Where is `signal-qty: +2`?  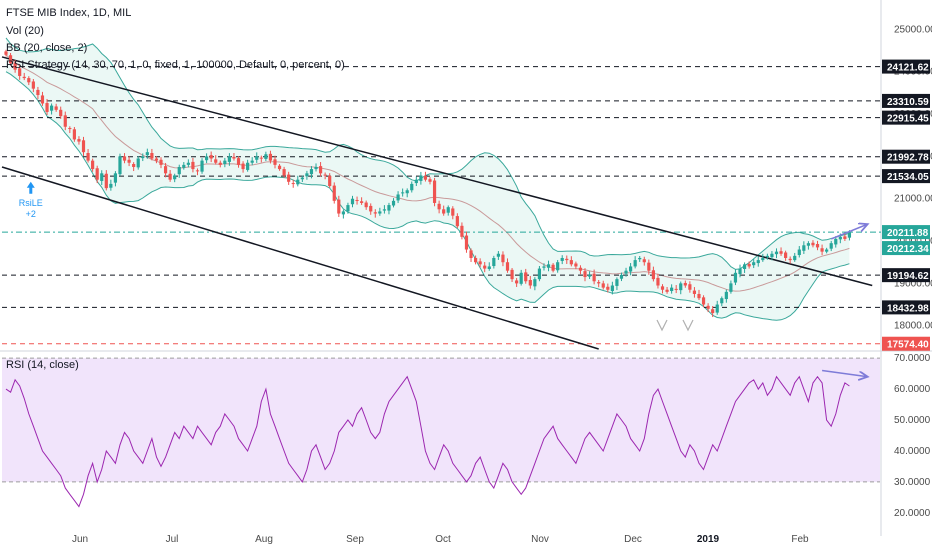 signal-qty: +2 is located at coordinates (31, 214).